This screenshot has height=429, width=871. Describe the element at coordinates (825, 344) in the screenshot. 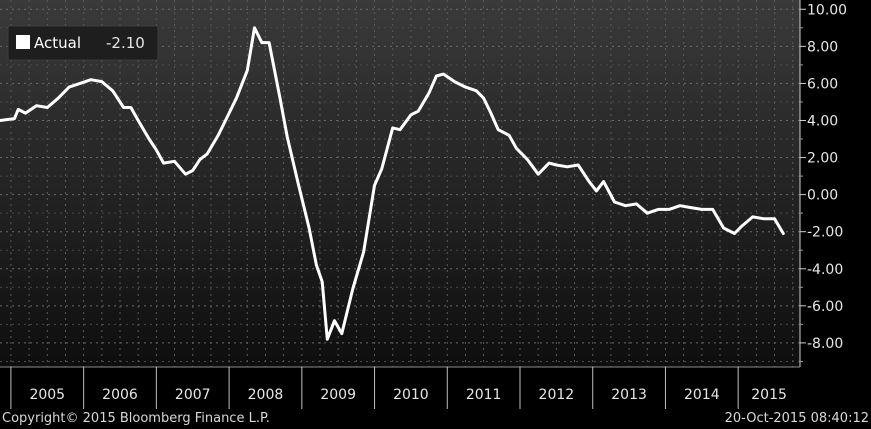

I see `y-tick-label: -8.00` at that location.